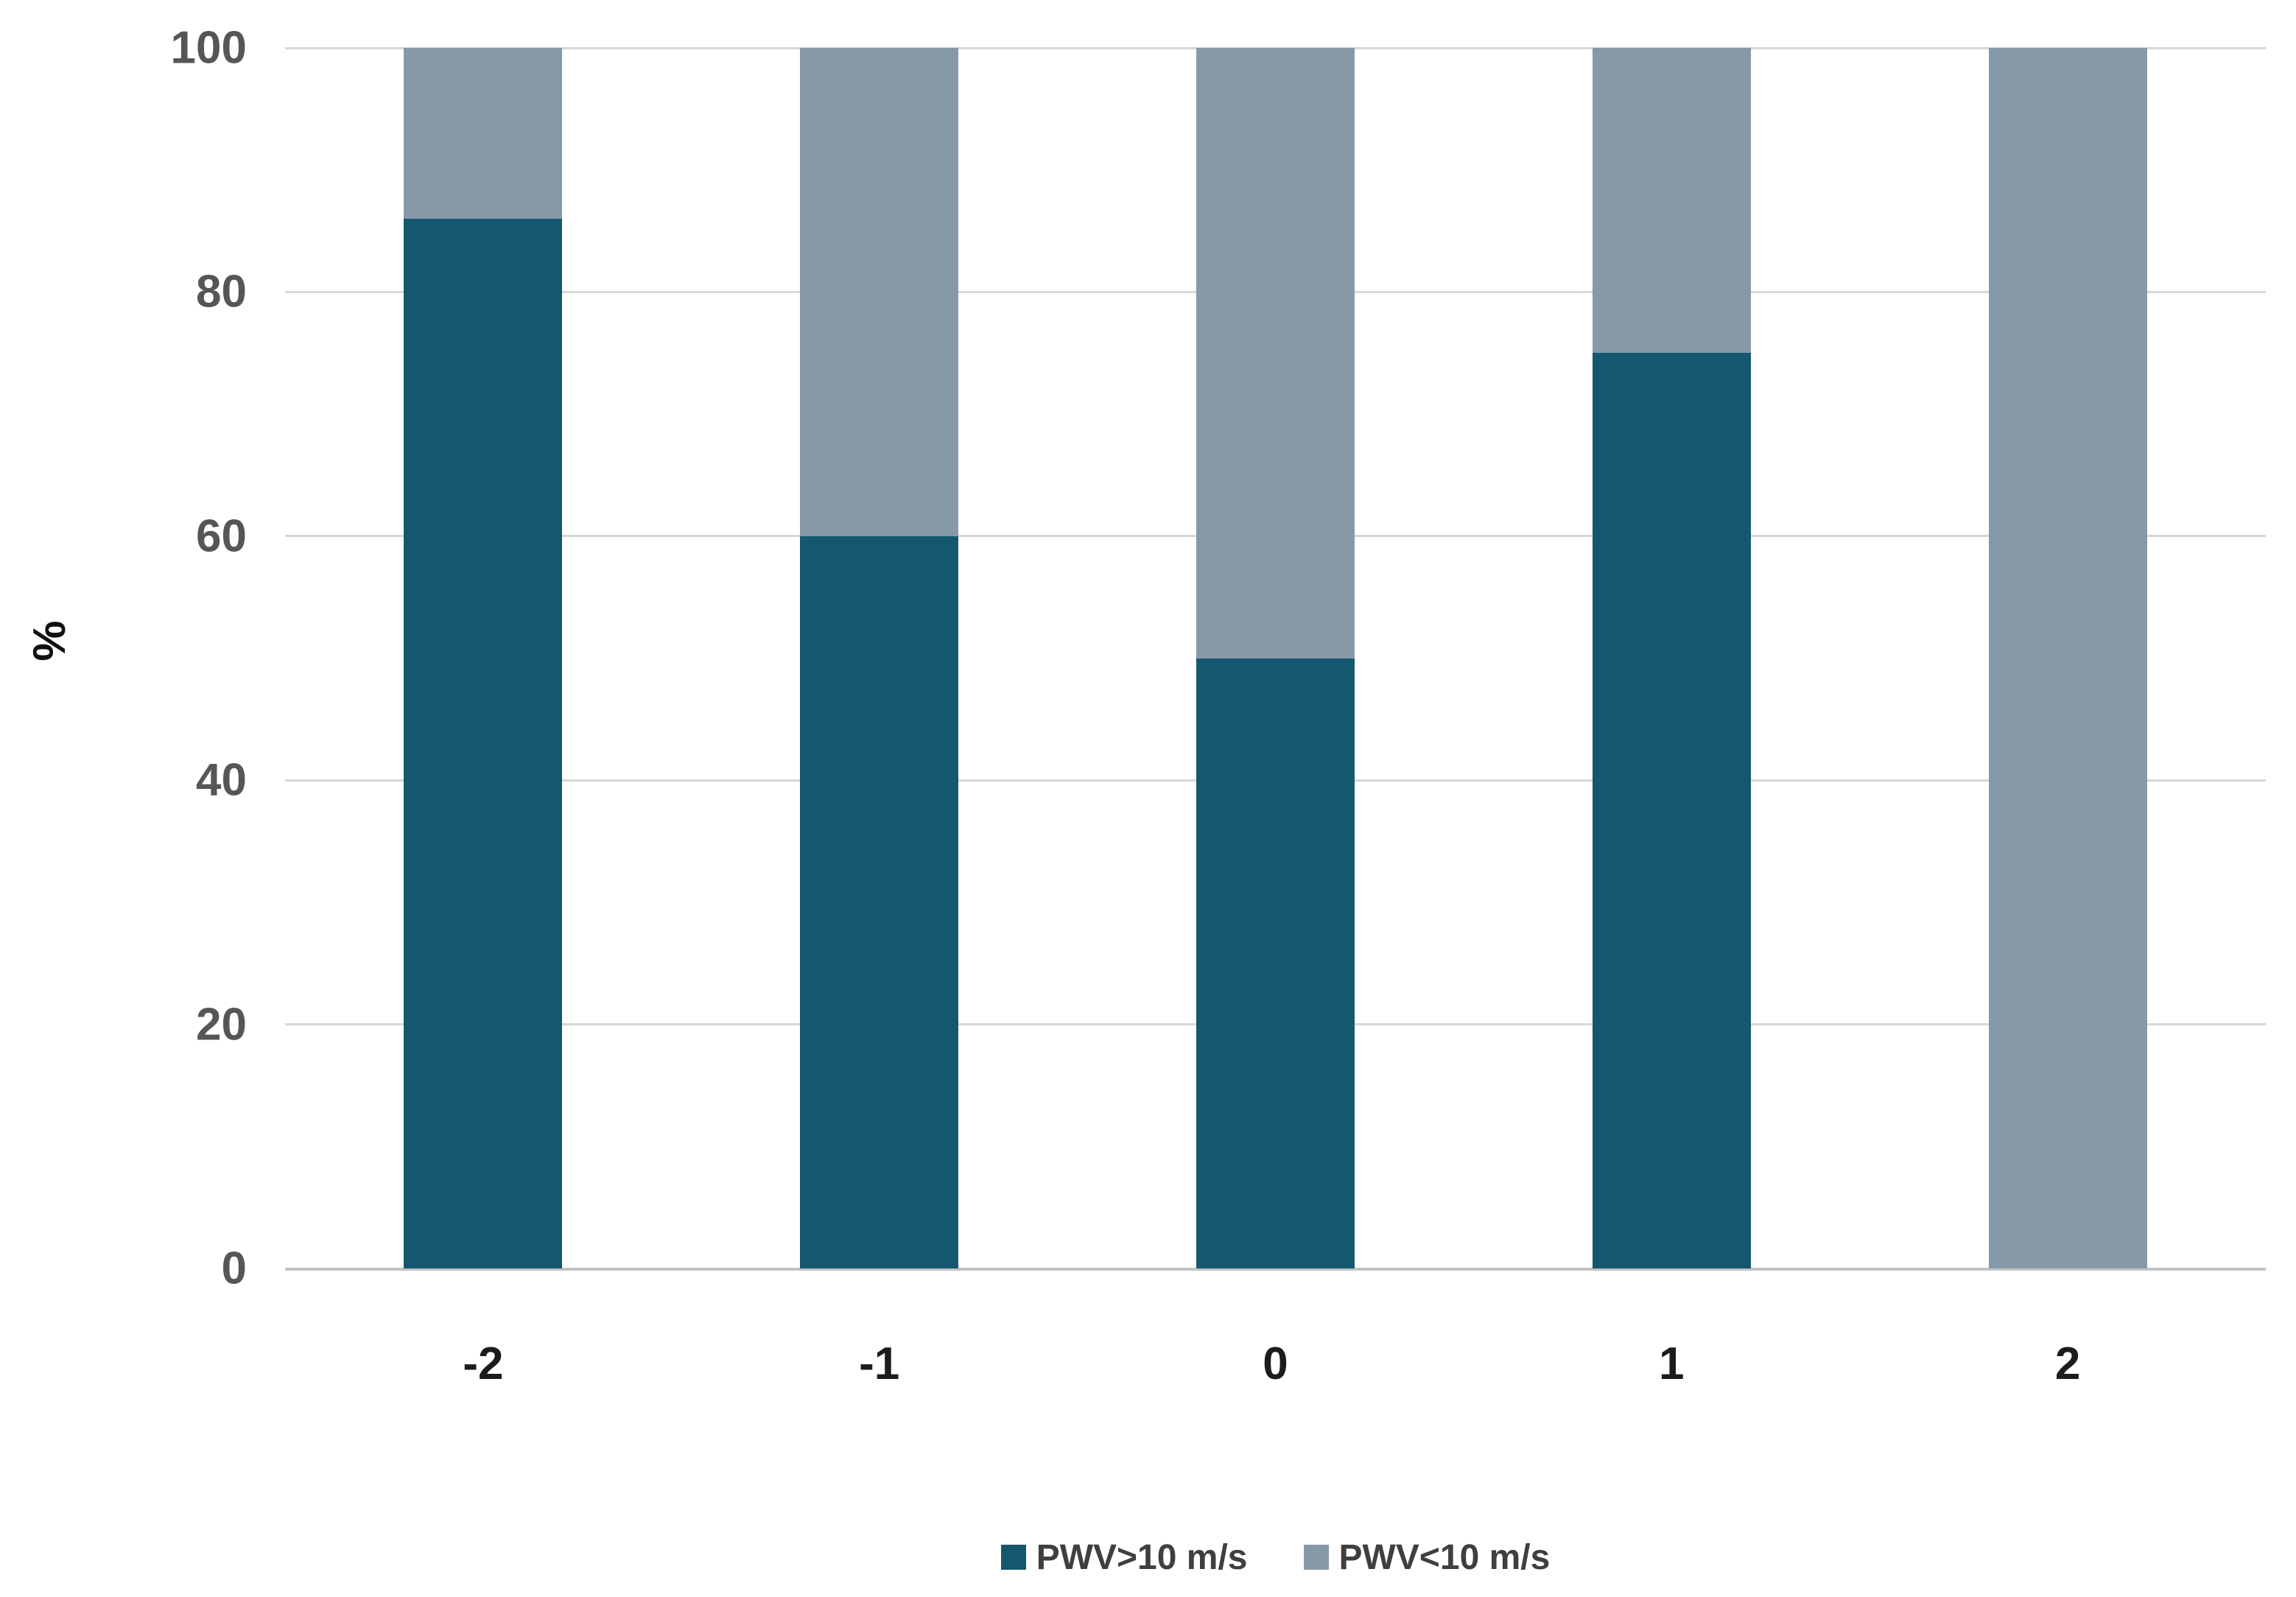 The image size is (2296, 1597). What do you see at coordinates (208, 48) in the screenshot?
I see `y-tick-label-100: 100` at bounding box center [208, 48].